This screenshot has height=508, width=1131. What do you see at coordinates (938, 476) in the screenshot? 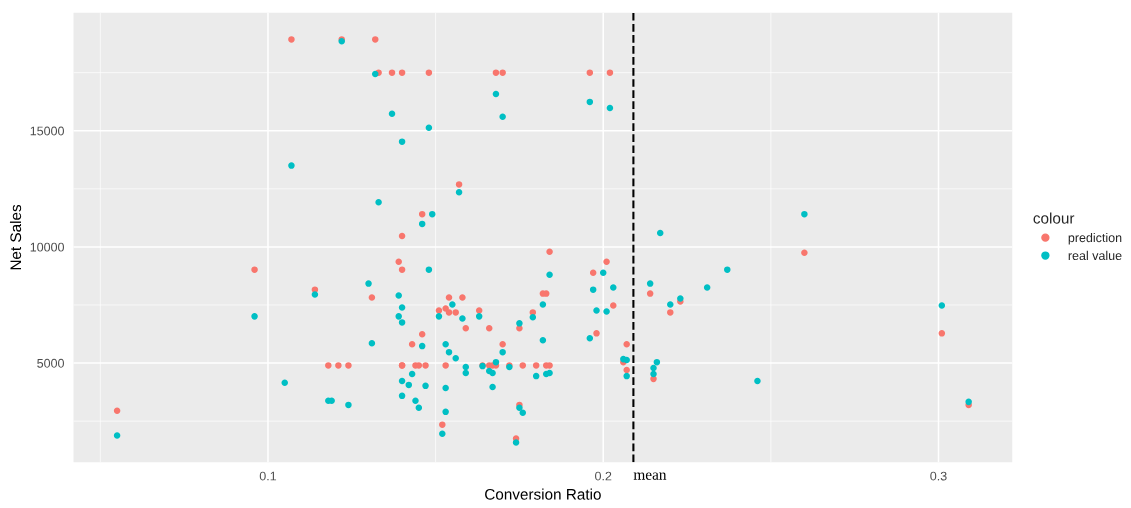
I see `x-tick-label: 0.3` at bounding box center [938, 476].